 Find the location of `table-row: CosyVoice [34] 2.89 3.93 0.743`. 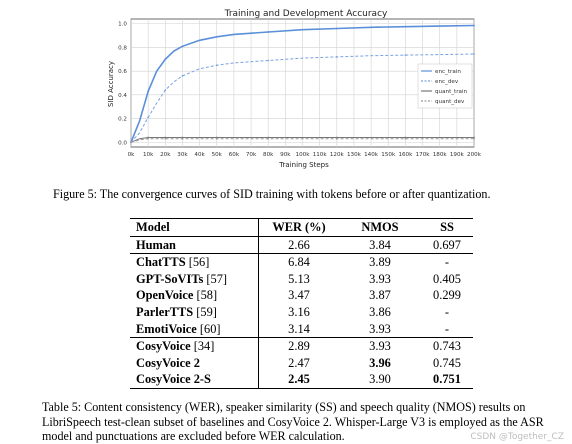

table-row: CosyVoice [34] 2.89 3.93 0.743 is located at coordinates (301, 346).